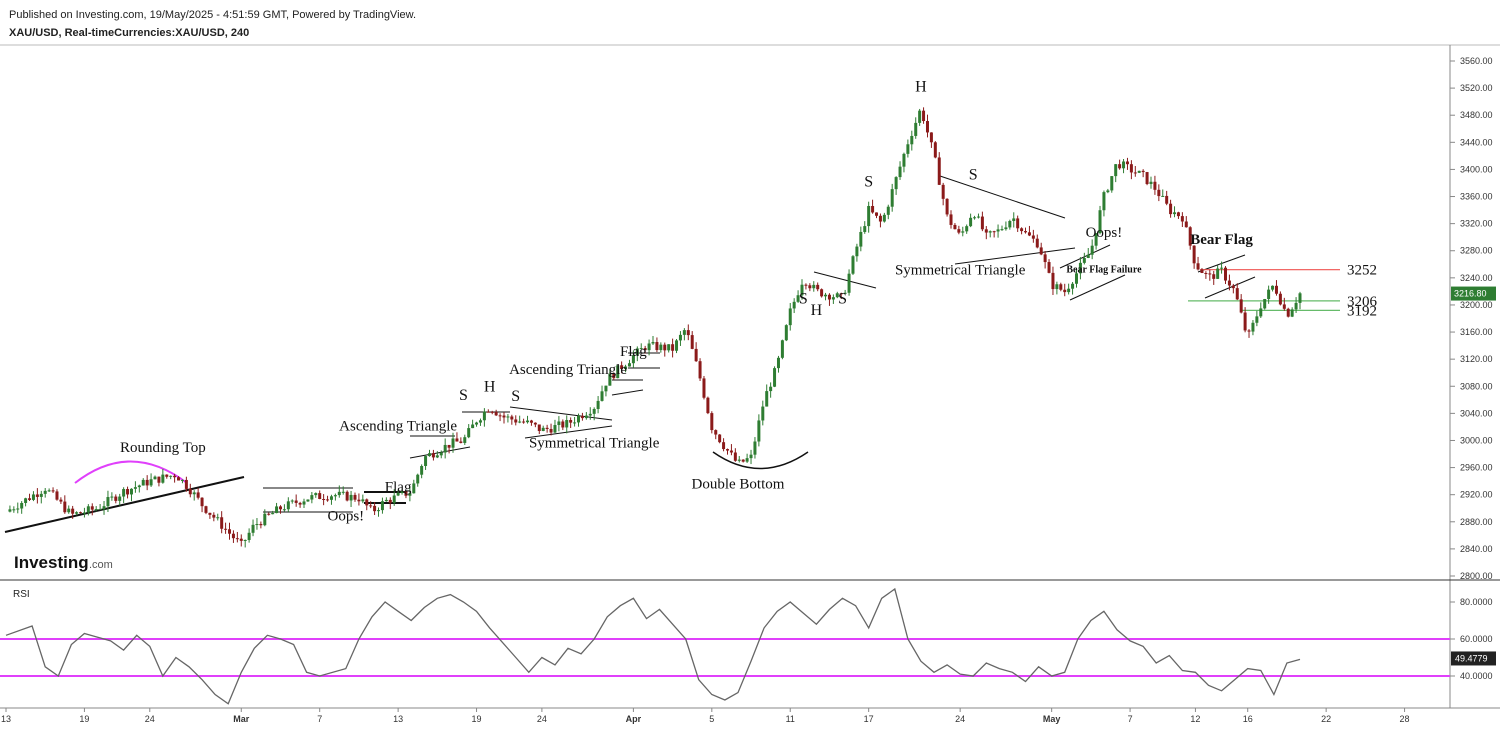 The height and width of the screenshot is (729, 1500). I want to click on pattern-annotation: Bear Flag, so click(1221, 240).